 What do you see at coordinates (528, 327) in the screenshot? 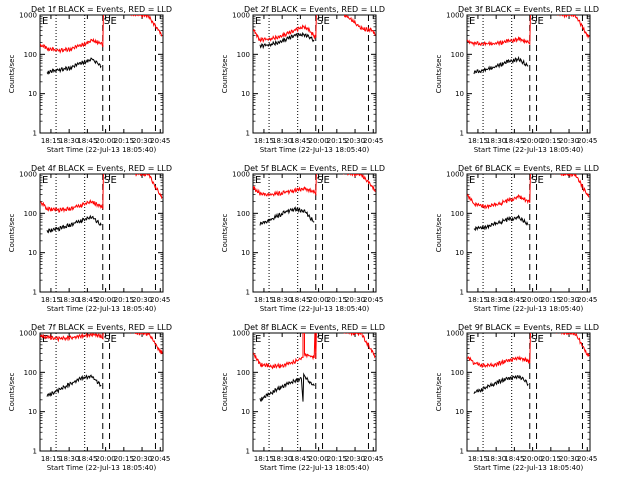
I see `panel-title: Det 9f BLACK = Events, RED = LLD` at bounding box center [528, 327].